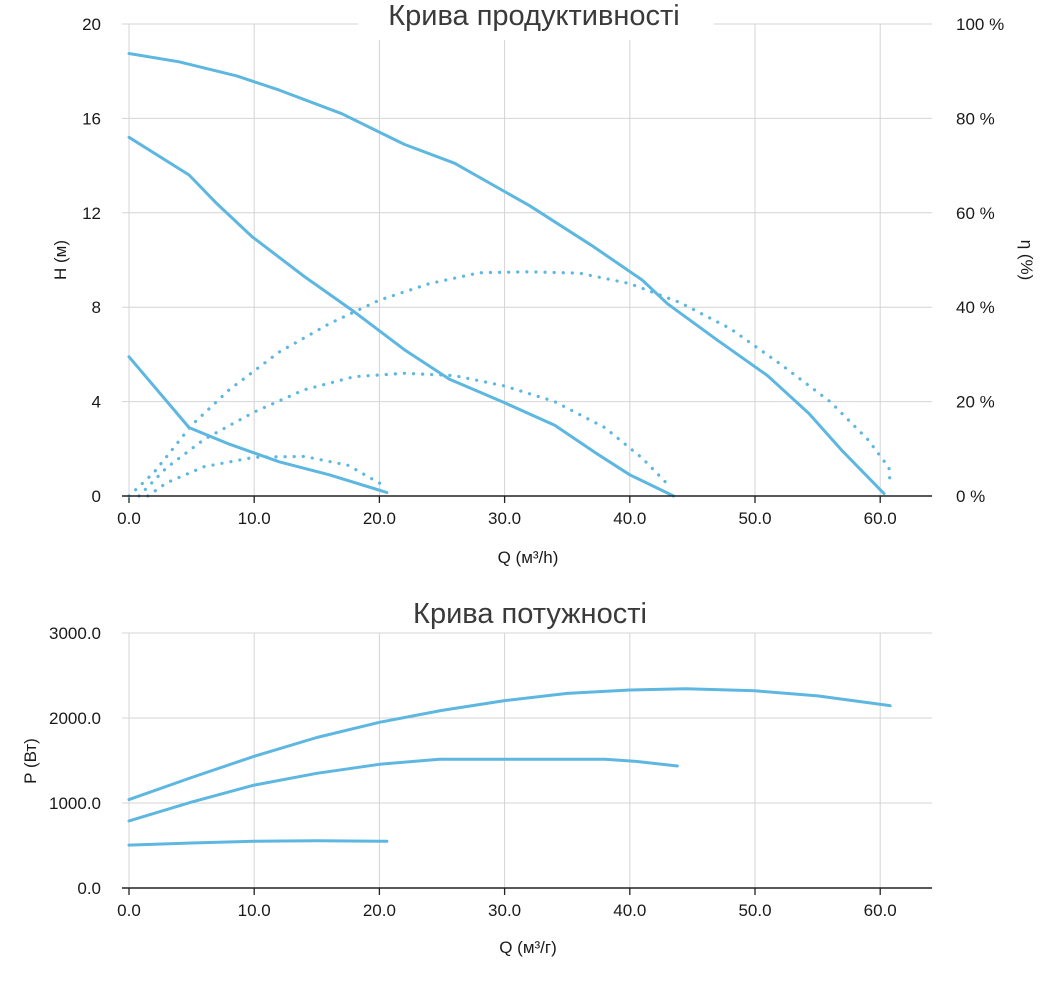  I want to click on performance-chart-title: Крива продуктивності, so click(534, 16).